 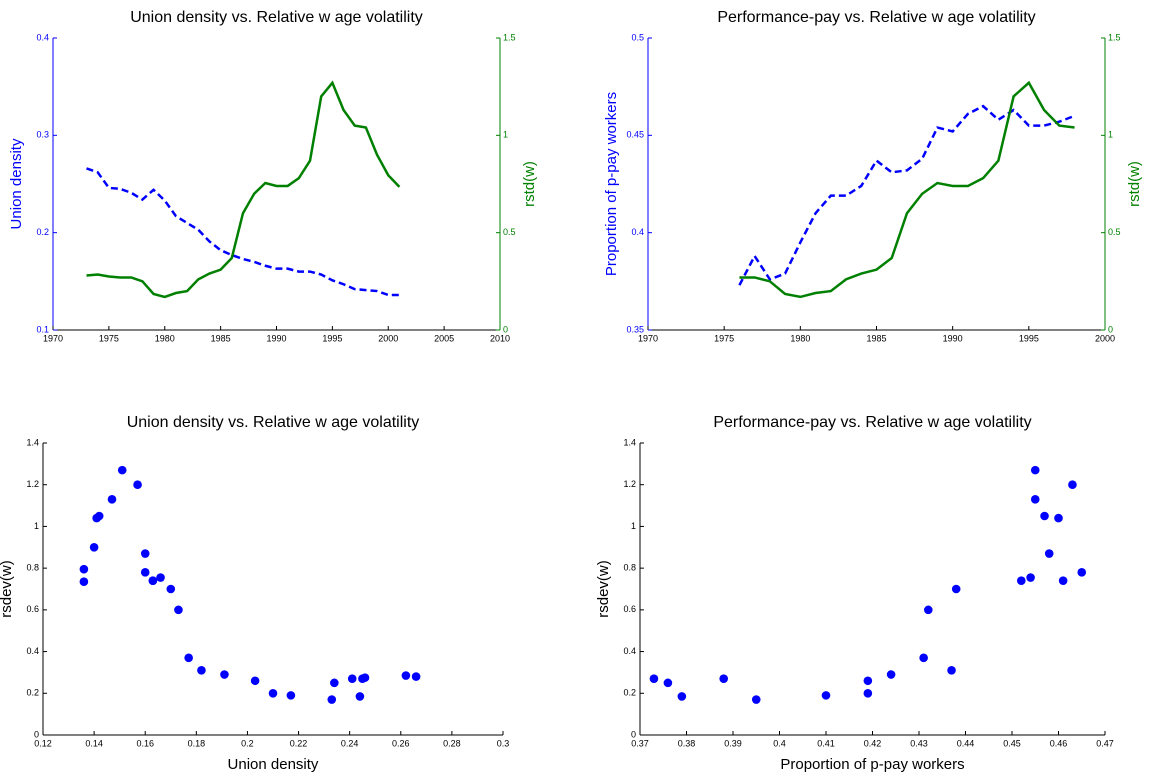 I want to click on x-tick-label: 0.24, so click(x=350, y=743).